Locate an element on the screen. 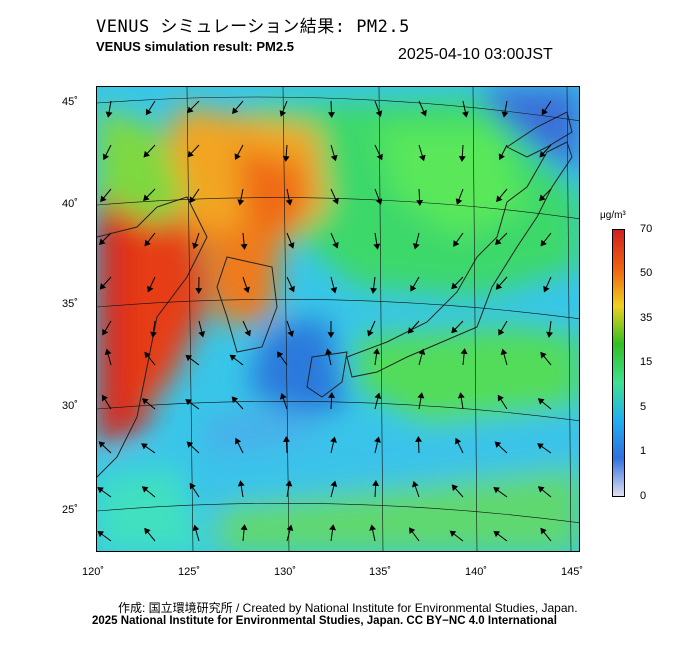 Image resolution: width=700 pixels, height=649 pixels. lat-label-25: 25˚ is located at coordinates (70, 510).